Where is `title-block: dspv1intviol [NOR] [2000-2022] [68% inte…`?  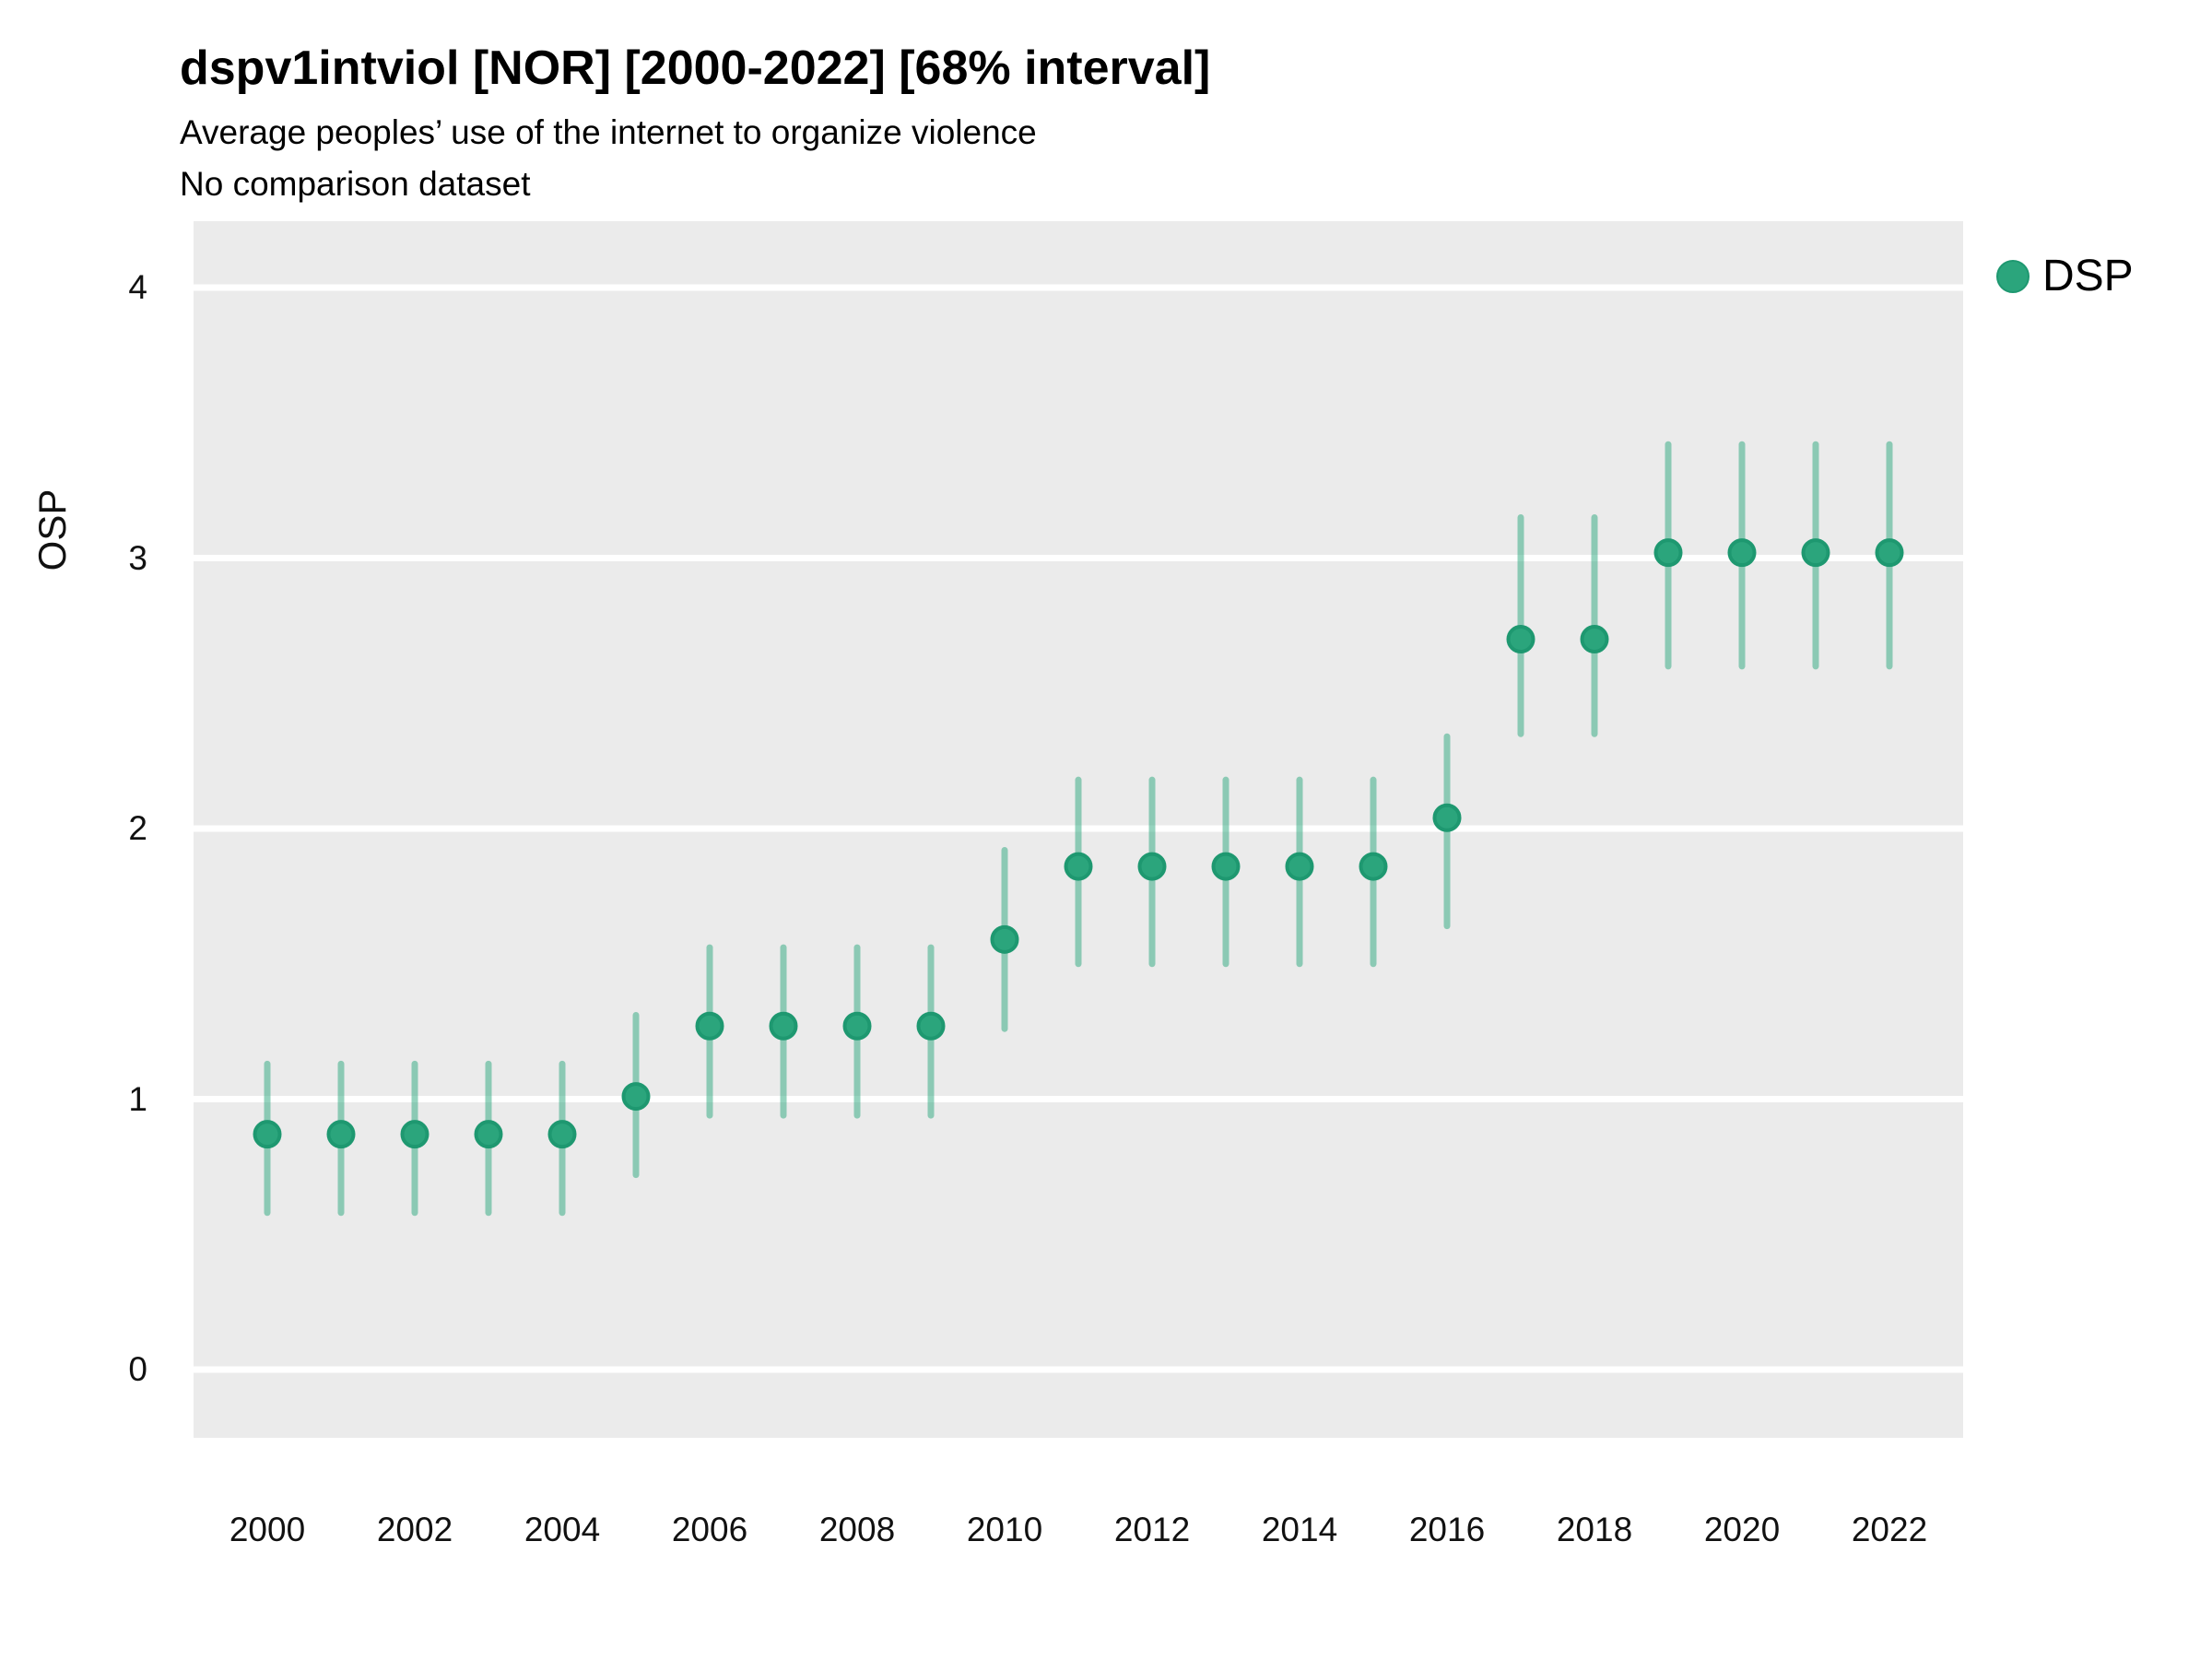 title-block: dspv1intviol [NOR] [2000-2022] [68% inte… is located at coordinates (695, 125).